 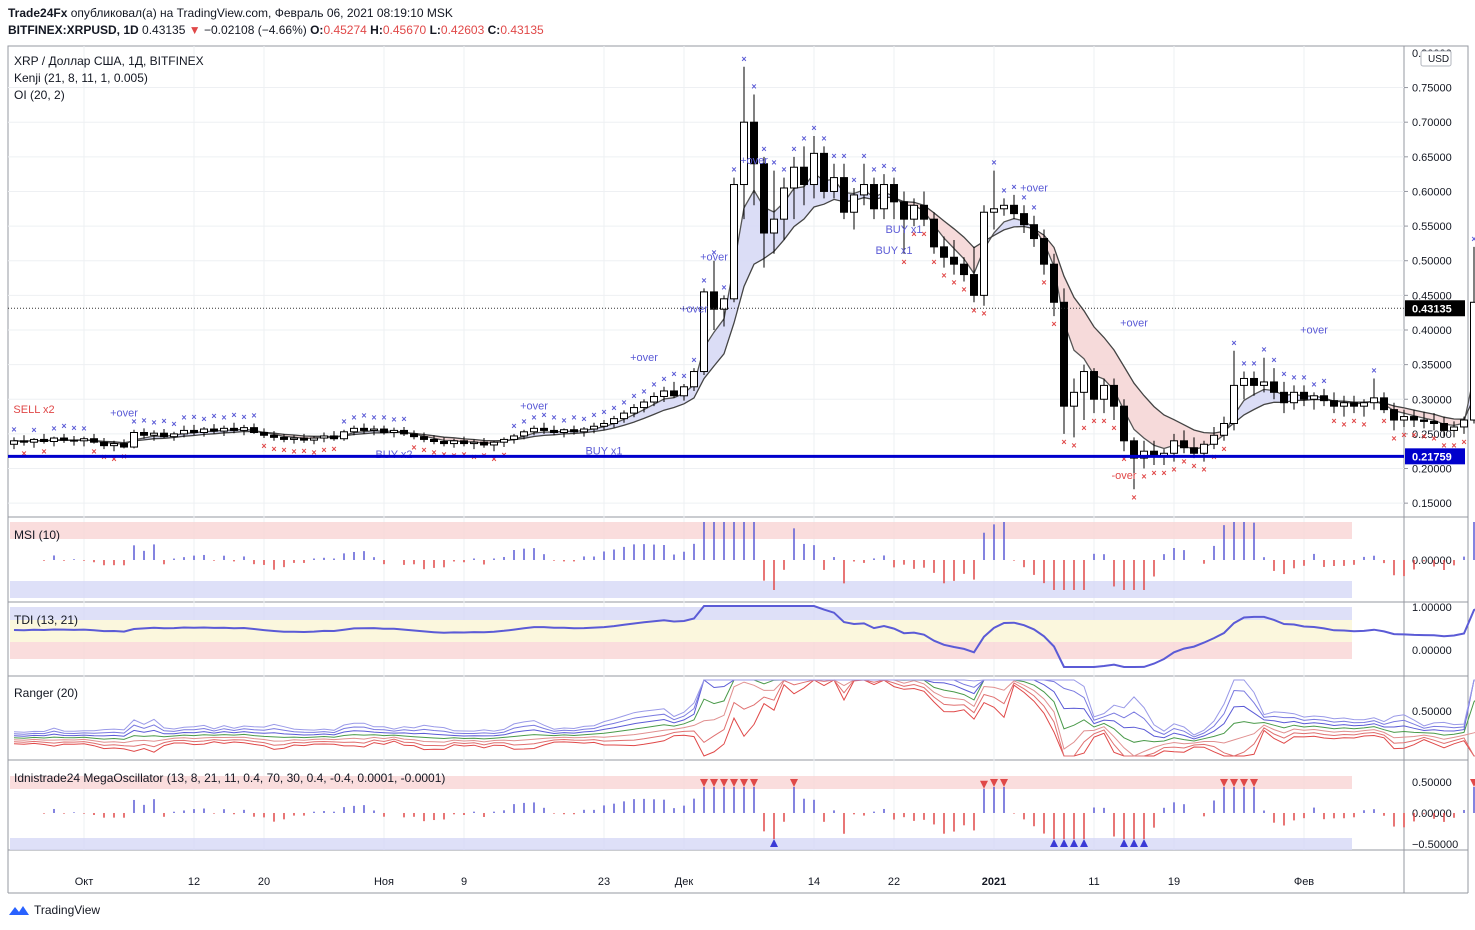 I want to click on x-tick-label: 2021, so click(x=994, y=882).